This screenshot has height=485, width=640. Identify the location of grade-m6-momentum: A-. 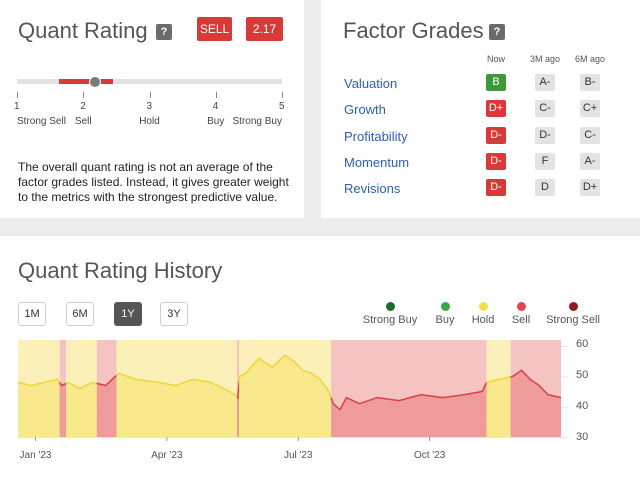
(590, 161).